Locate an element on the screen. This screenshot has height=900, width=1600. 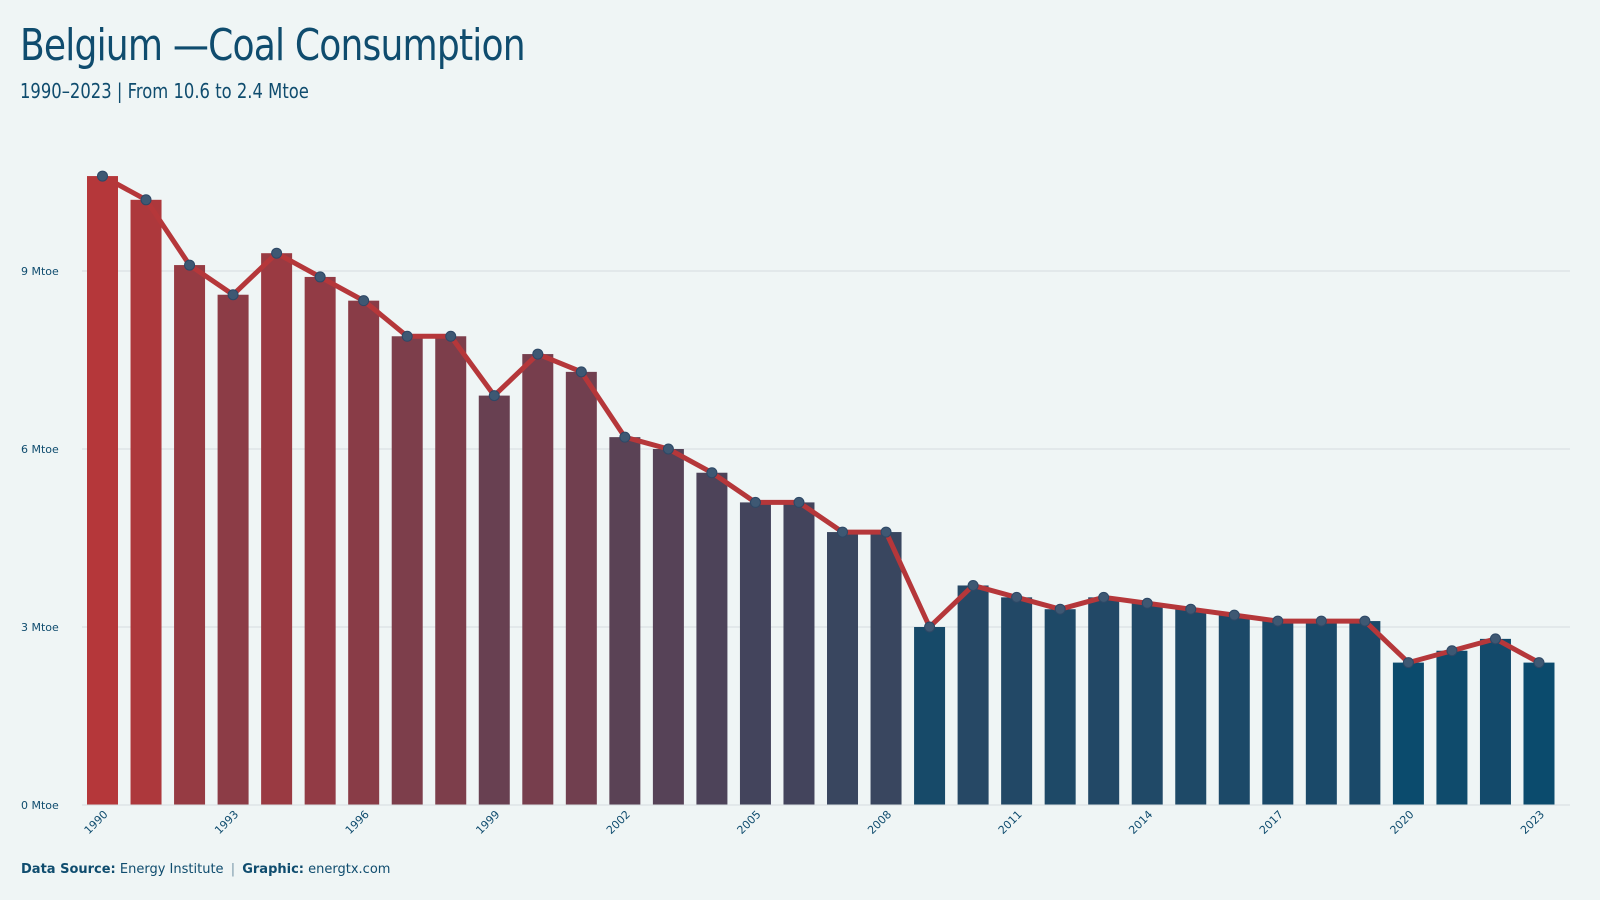
x-tick-label: 2014 is located at coordinates (1140, 822).